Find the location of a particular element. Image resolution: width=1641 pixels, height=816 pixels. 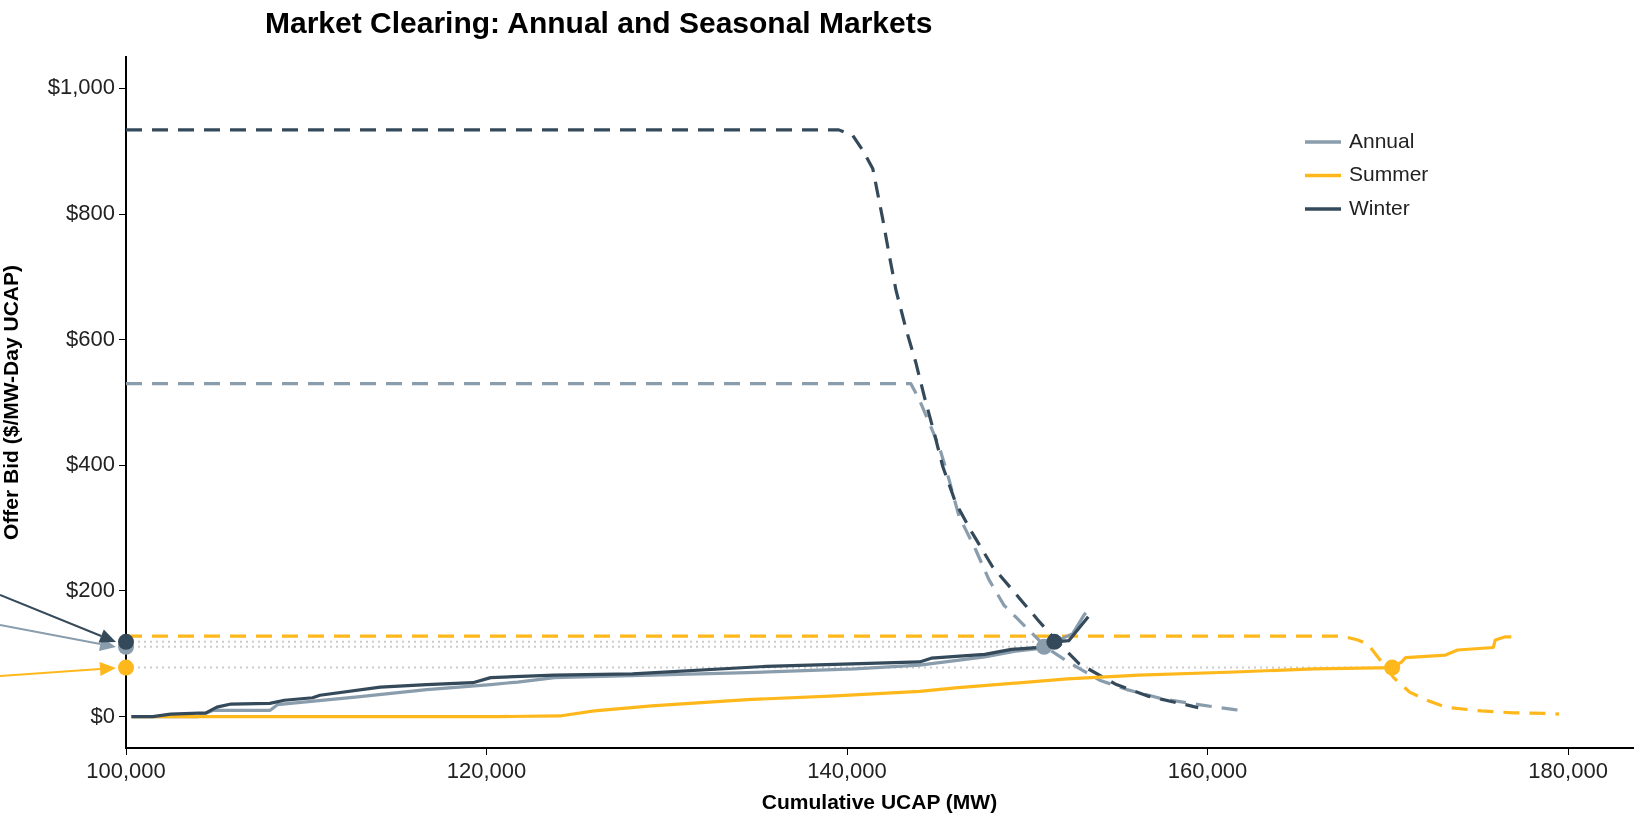

y-tick-label: $600 is located at coordinates (90, 338).